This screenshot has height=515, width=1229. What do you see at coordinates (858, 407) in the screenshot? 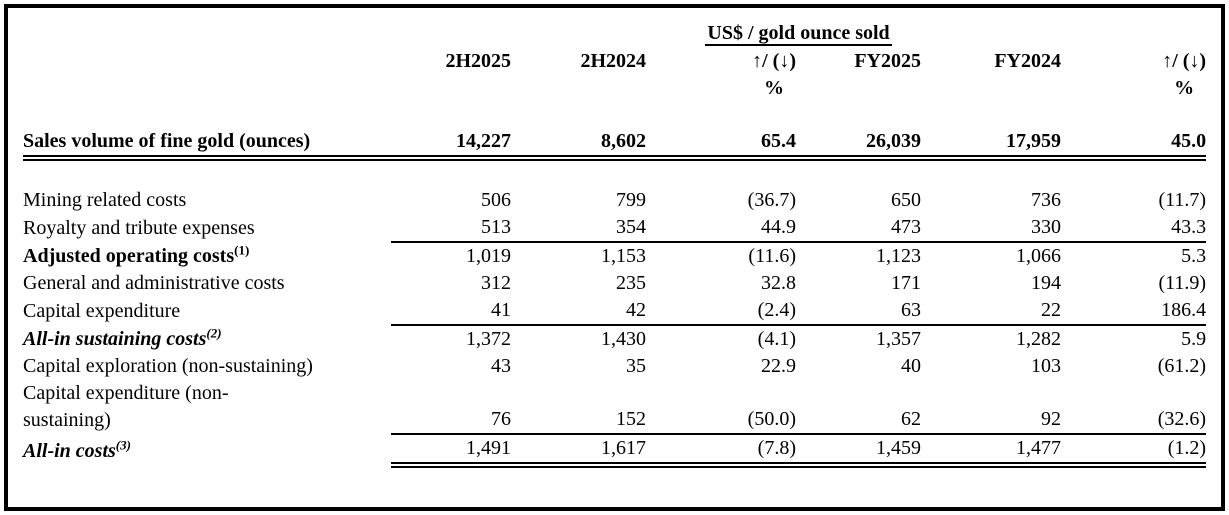
I see `cell-fy2025: 62` at bounding box center [858, 407].